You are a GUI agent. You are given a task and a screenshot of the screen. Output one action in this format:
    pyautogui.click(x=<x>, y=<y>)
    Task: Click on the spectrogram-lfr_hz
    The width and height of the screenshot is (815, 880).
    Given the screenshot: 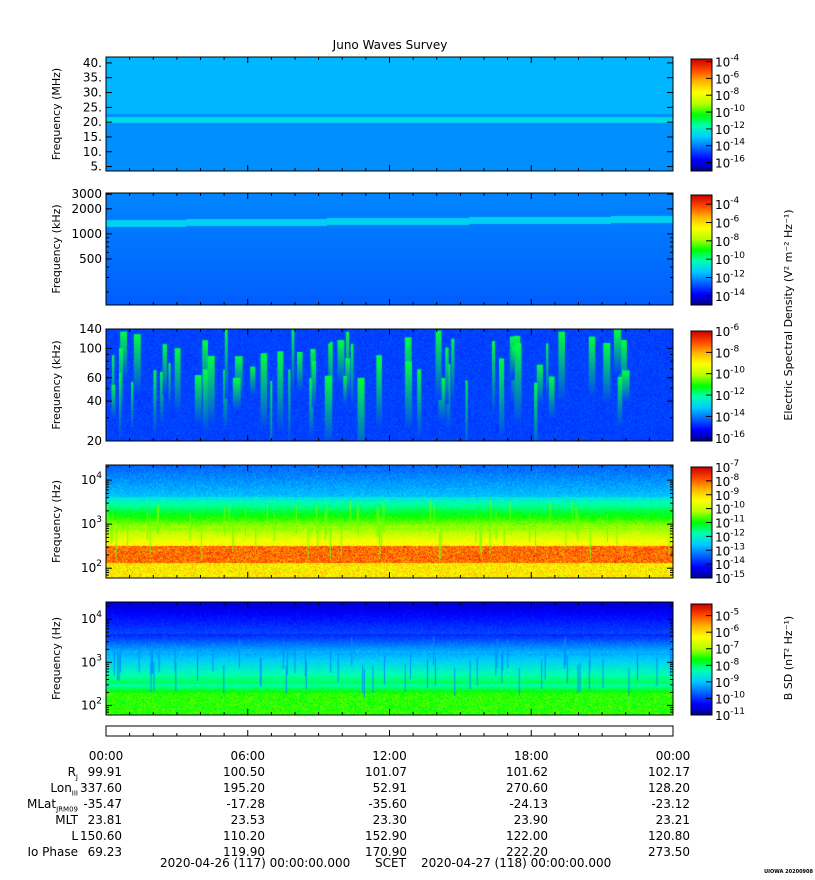 What is the action you would take?
    pyautogui.click(x=389, y=521)
    